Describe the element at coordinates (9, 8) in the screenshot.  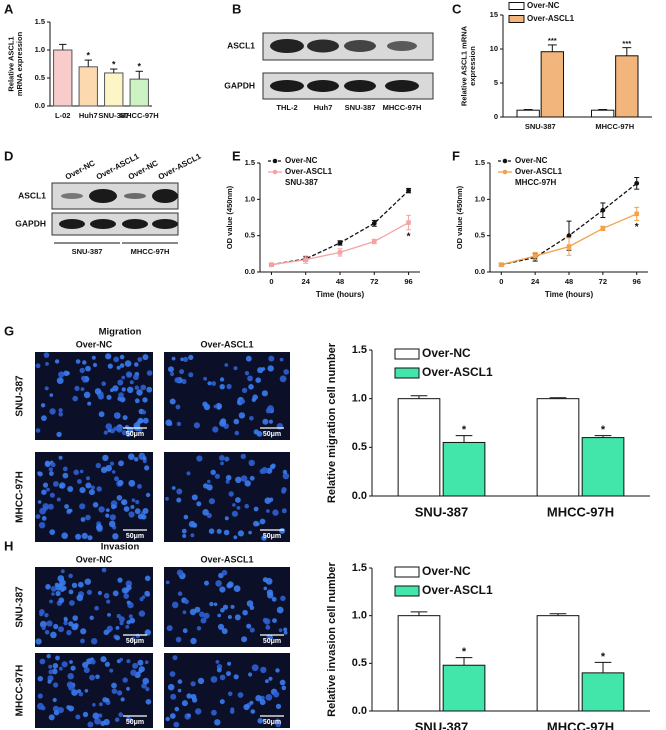
I see `panel-label: A` at that location.